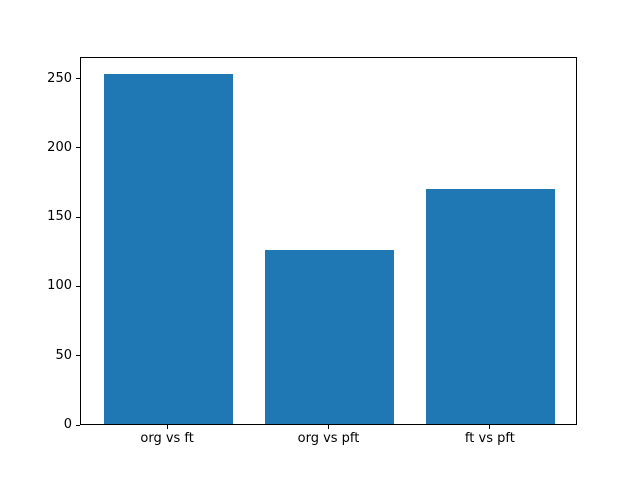 This screenshot has width=640, height=480. What do you see at coordinates (59, 286) in the screenshot?
I see `y-axis-tick-label: 100` at bounding box center [59, 286].